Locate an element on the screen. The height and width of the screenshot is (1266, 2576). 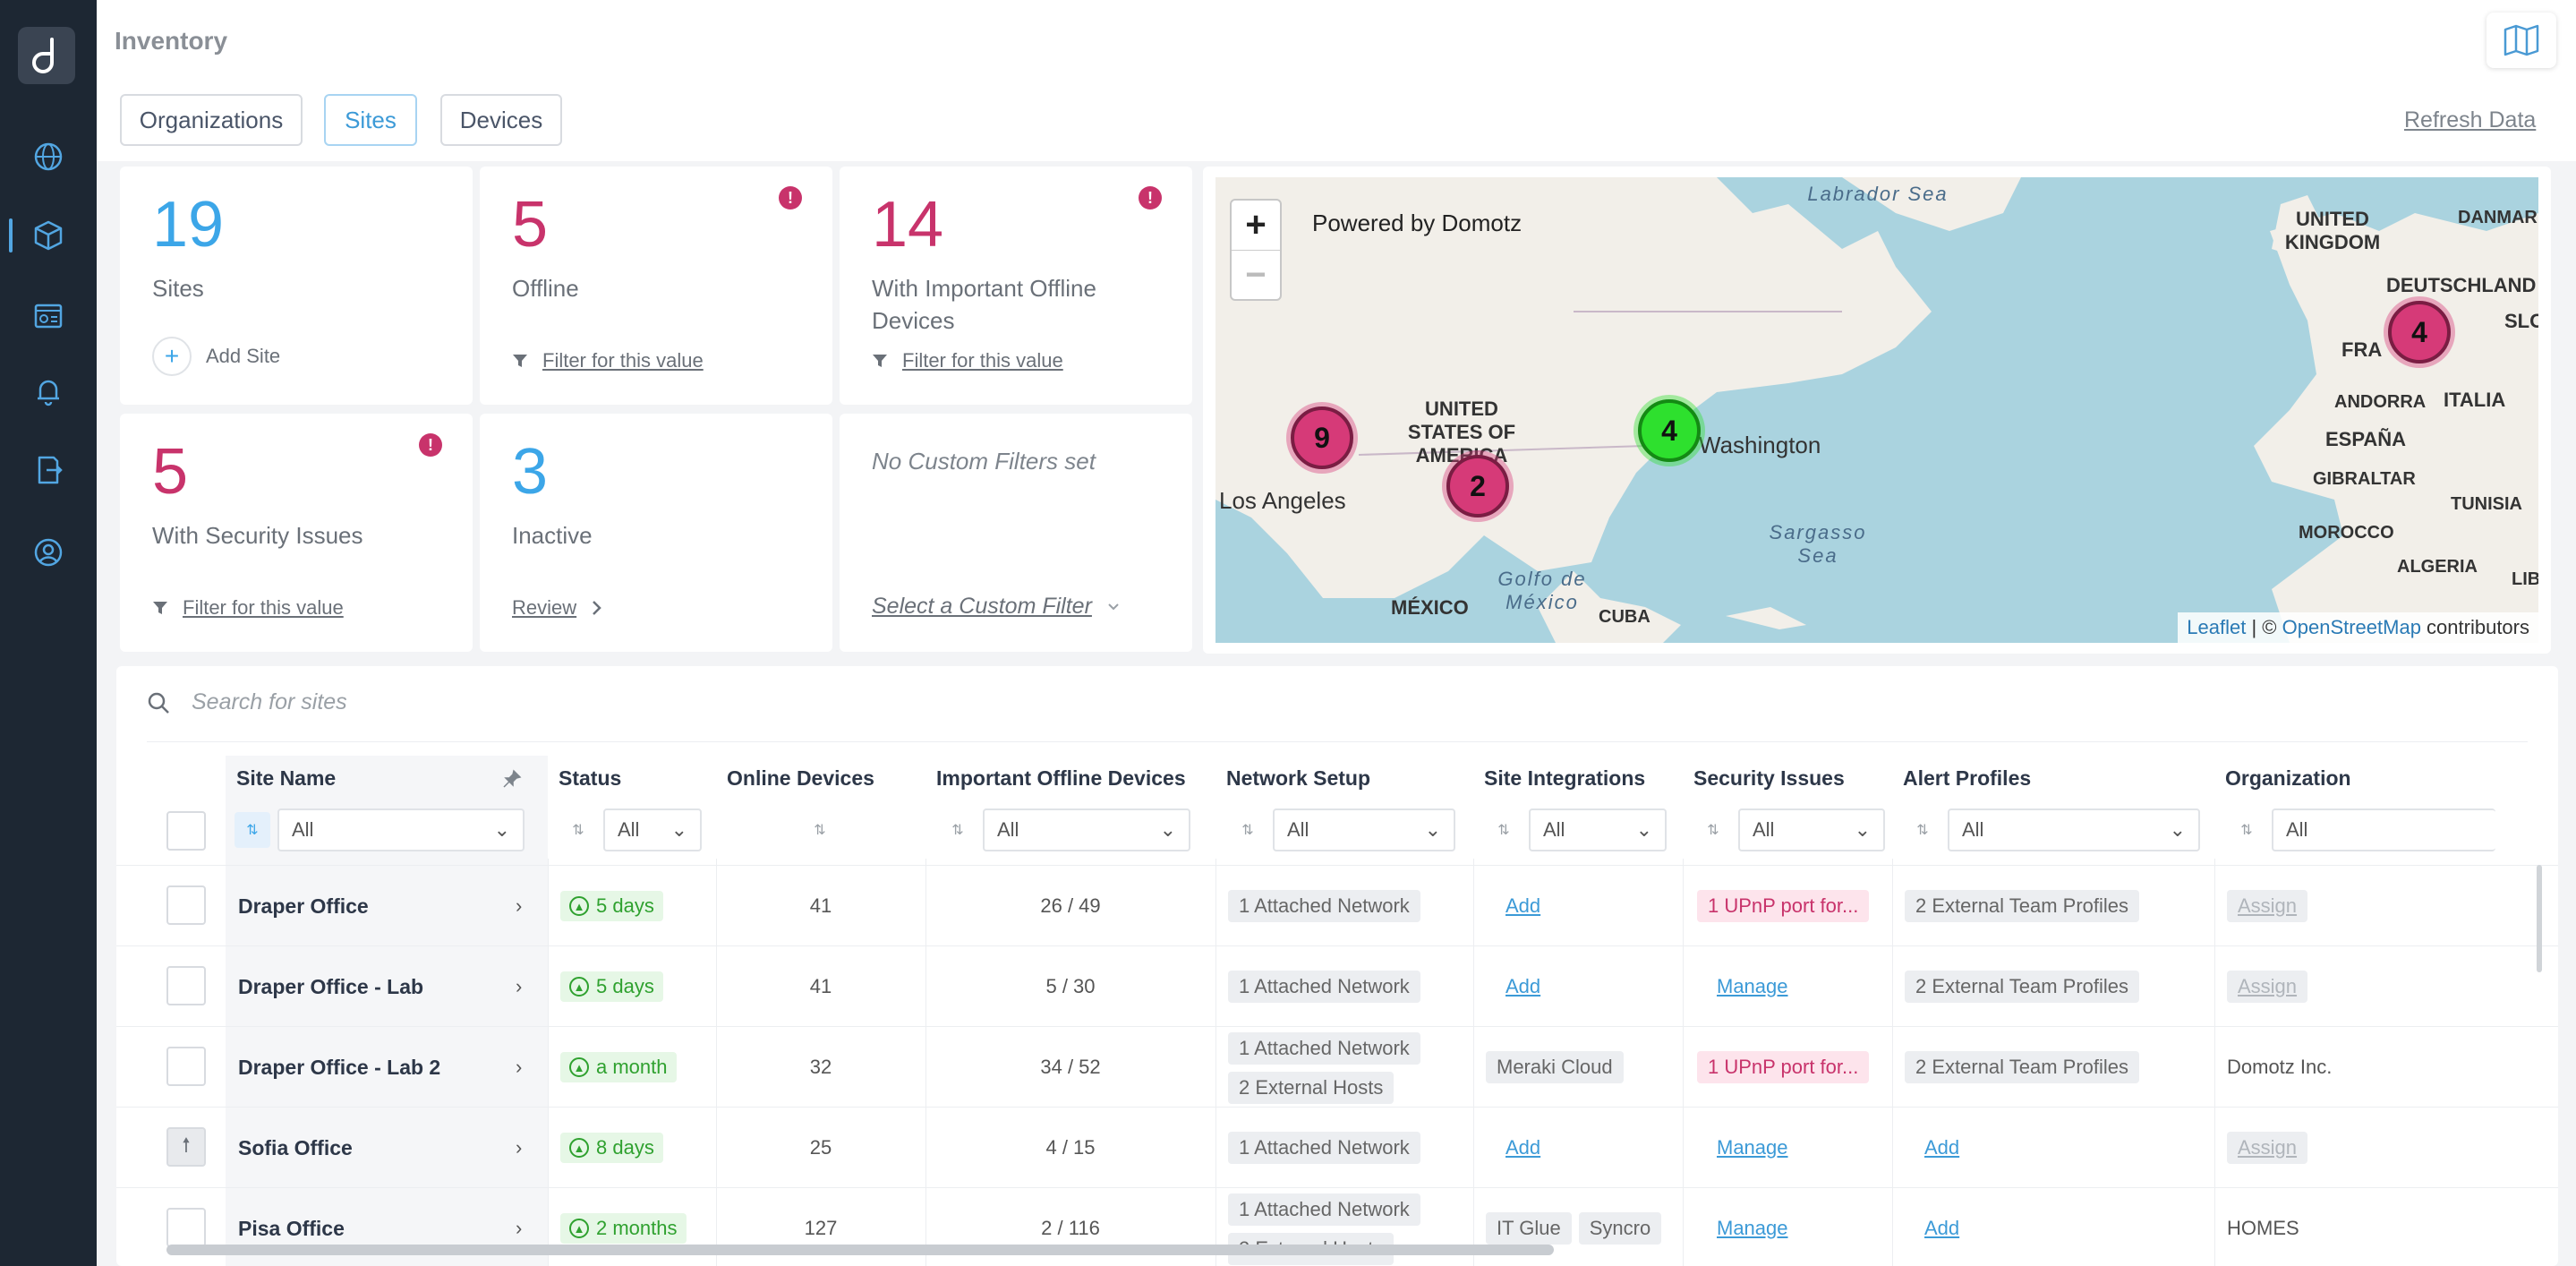
filter-select-important-offline: All ⌄ is located at coordinates (1086, 829).